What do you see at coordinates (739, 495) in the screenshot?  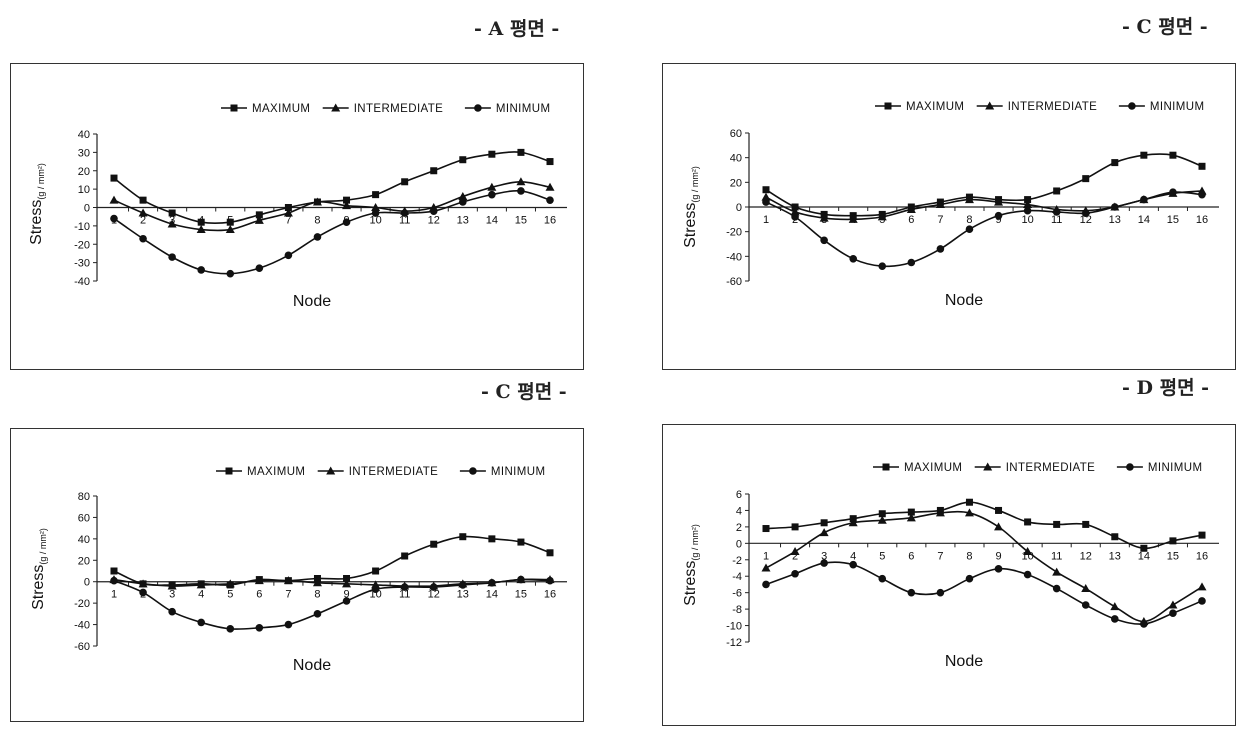 I see `y-tick-label: 6` at bounding box center [739, 495].